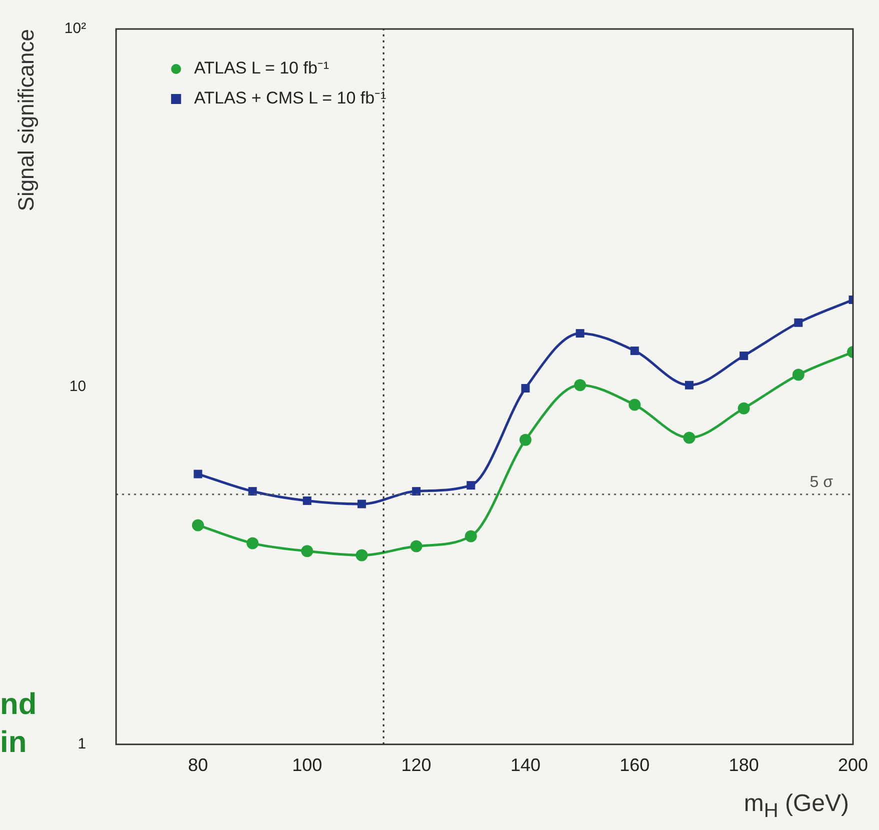  What do you see at coordinates (14, 743) in the screenshot?
I see `text: in` at bounding box center [14, 743].